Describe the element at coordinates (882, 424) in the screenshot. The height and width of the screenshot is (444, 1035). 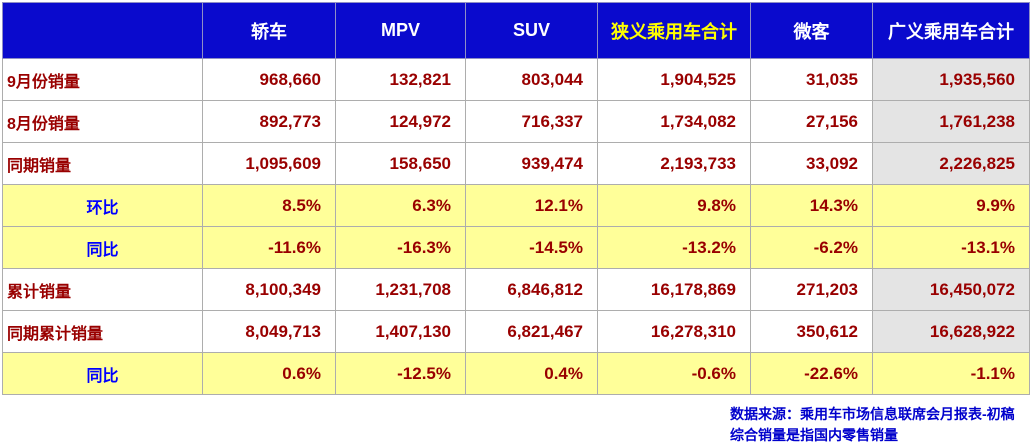
I see `footer-note: 数据来源：乘用车市场信息联席会月报表-初稿 综合销量是指国内零售销量` at that location.